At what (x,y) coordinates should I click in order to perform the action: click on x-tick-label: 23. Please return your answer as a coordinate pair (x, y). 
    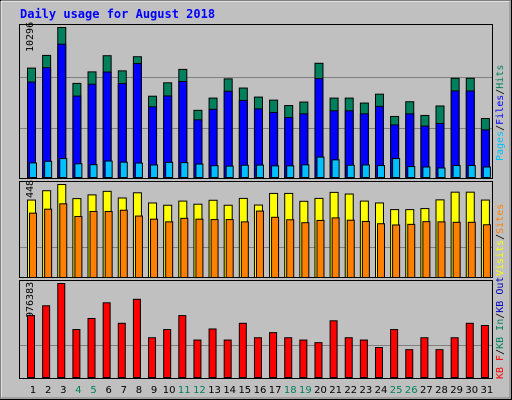
    Looking at the image, I should click on (365, 390).